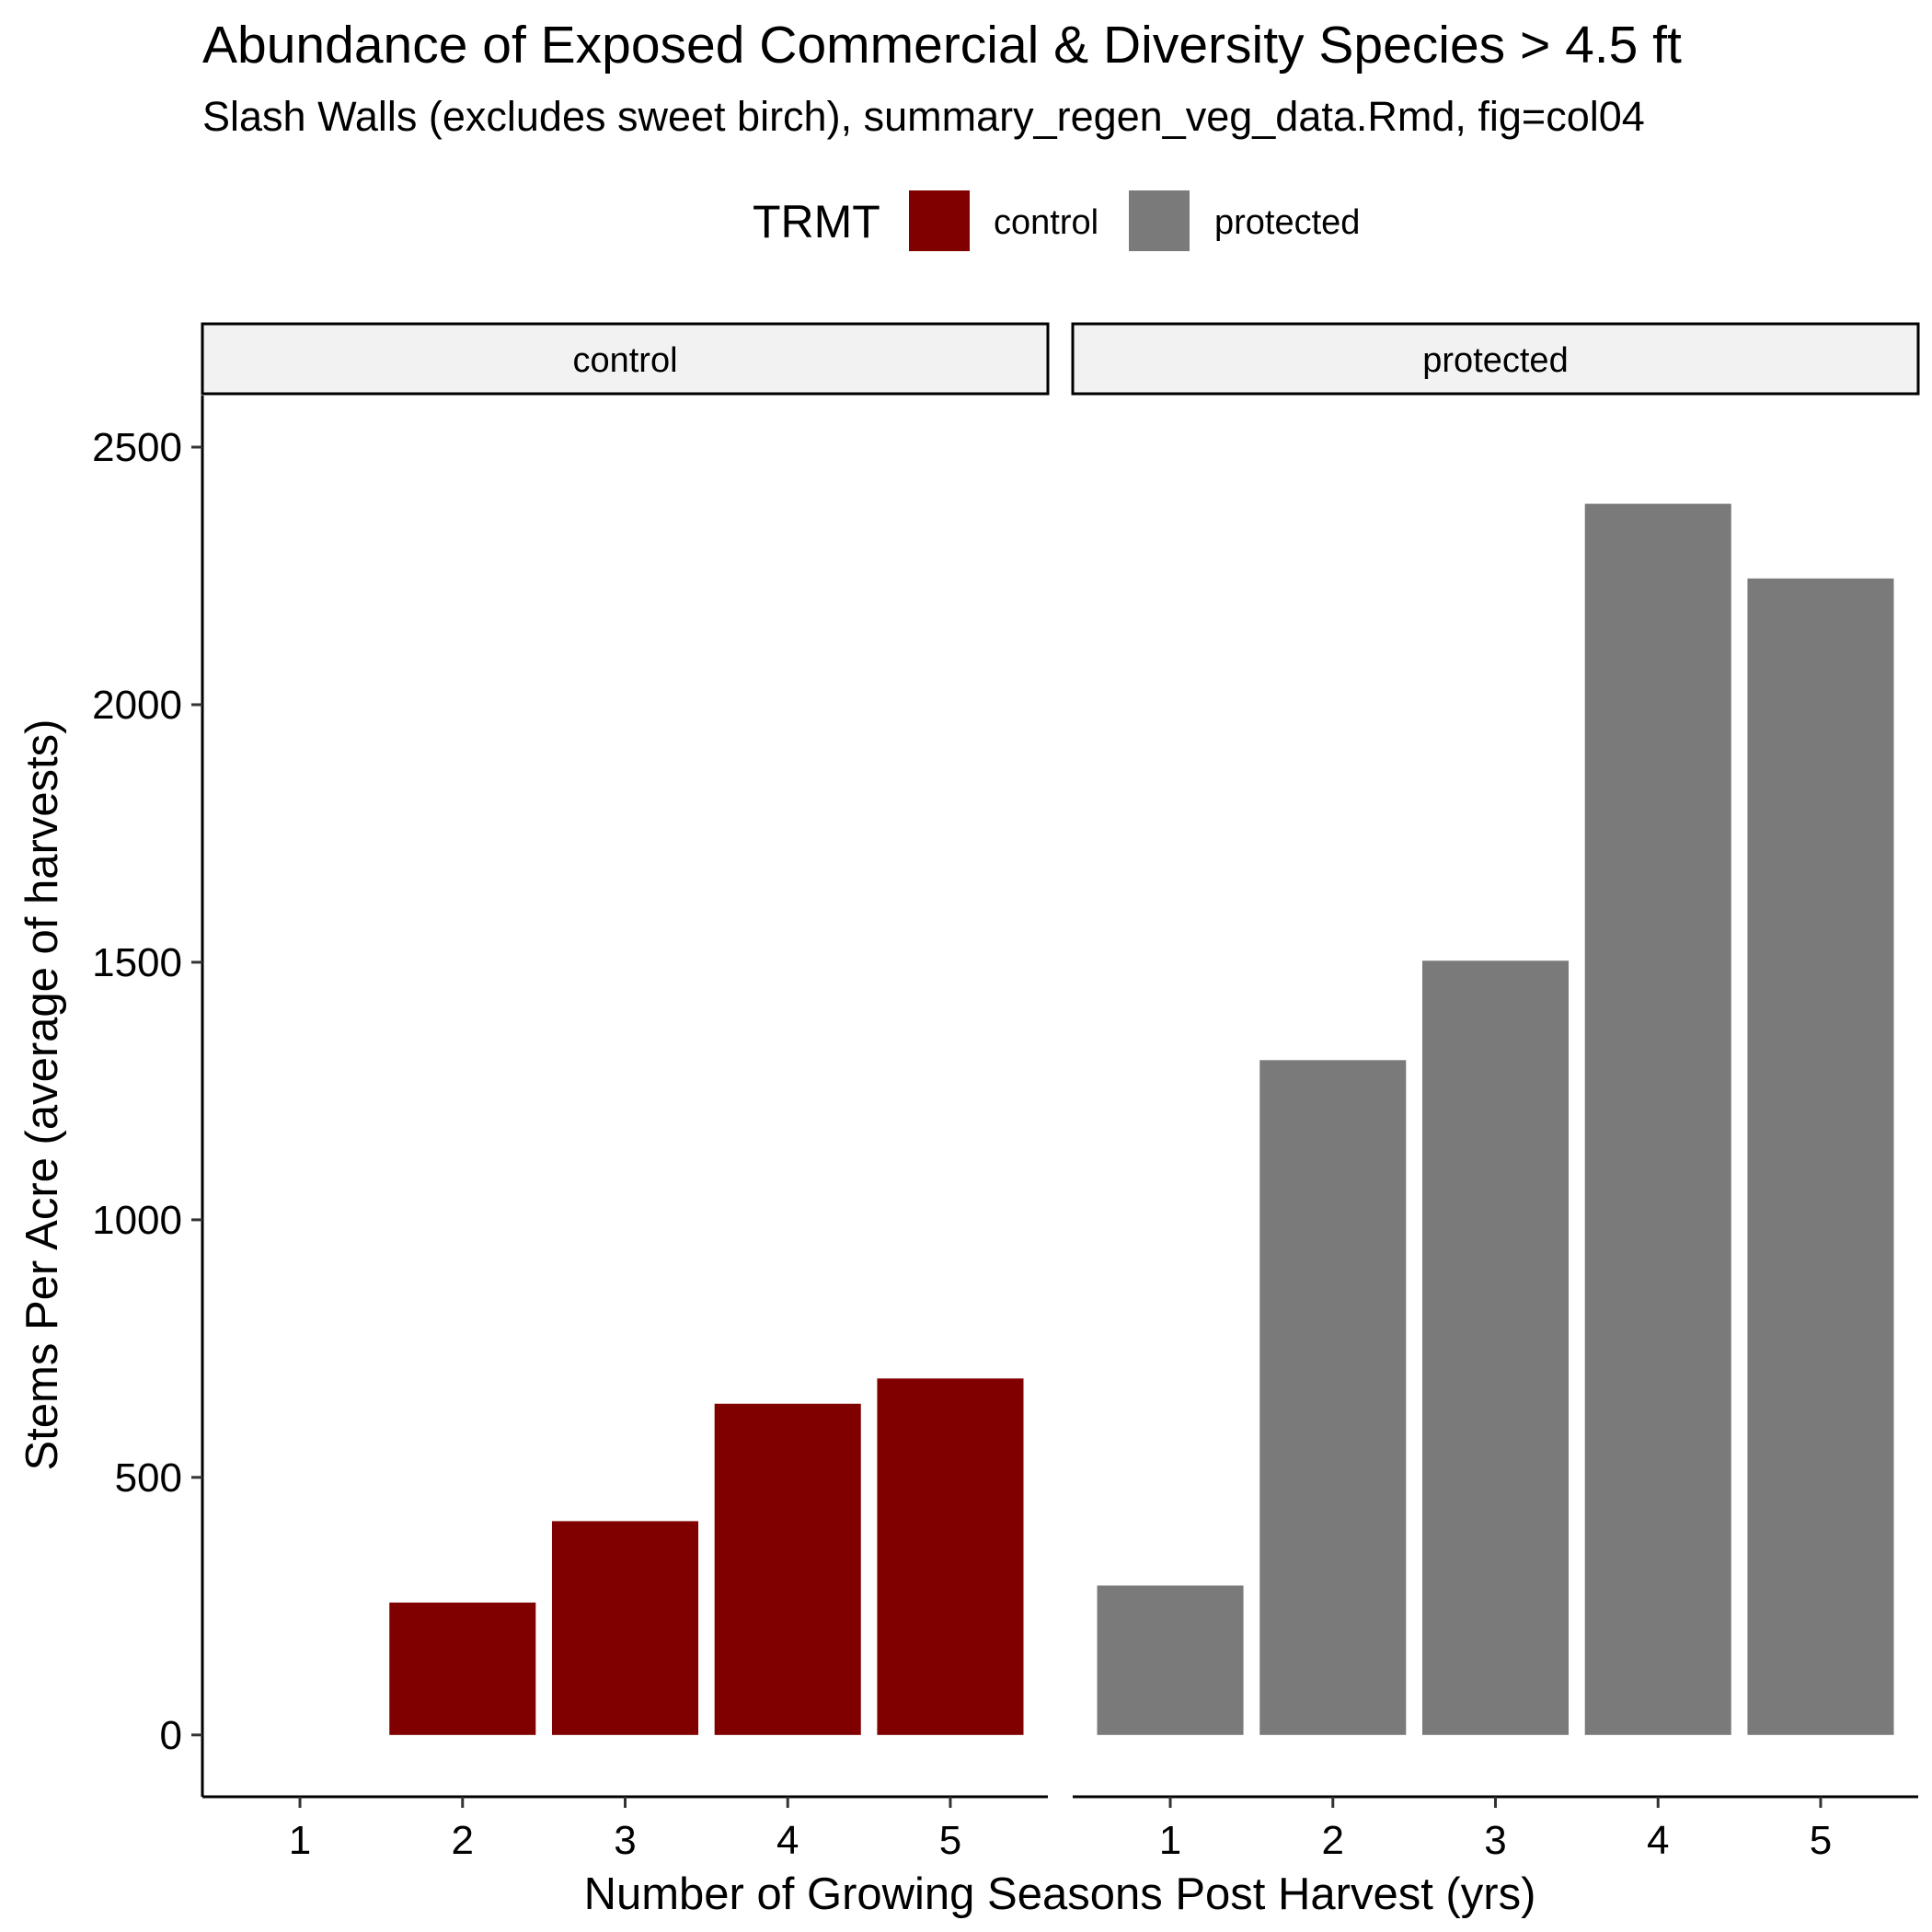 This screenshot has width=1932, height=1932. I want to click on y-tick-label-0: 0, so click(171, 1735).